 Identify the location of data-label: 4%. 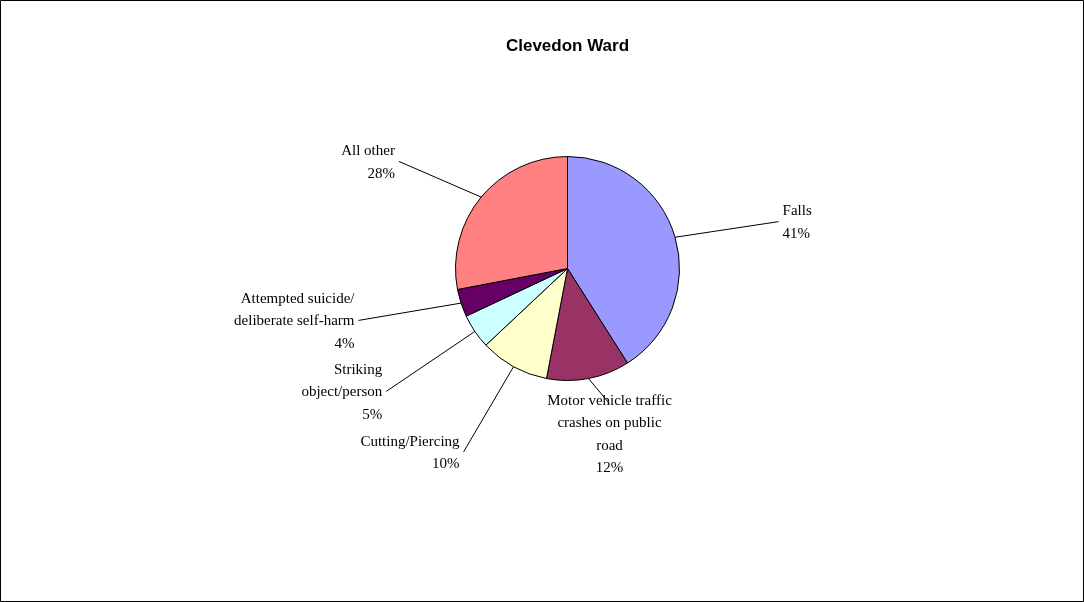
(344, 342).